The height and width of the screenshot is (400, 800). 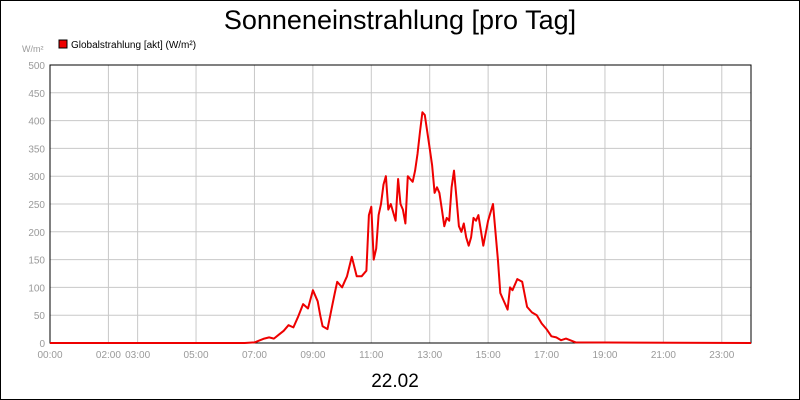 What do you see at coordinates (33, 49) in the screenshot?
I see `y-axis-unit: W/m²` at bounding box center [33, 49].